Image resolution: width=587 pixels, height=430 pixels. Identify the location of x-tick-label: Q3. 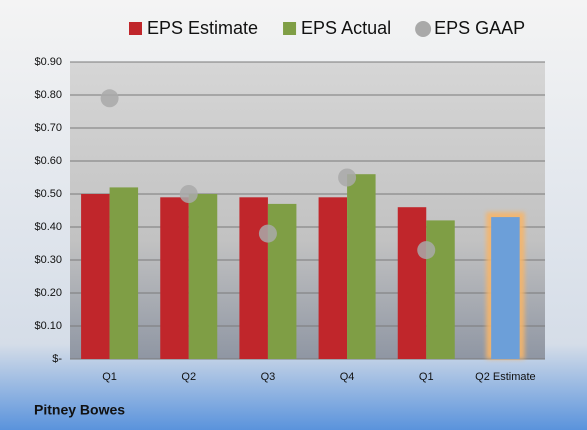
(268, 377).